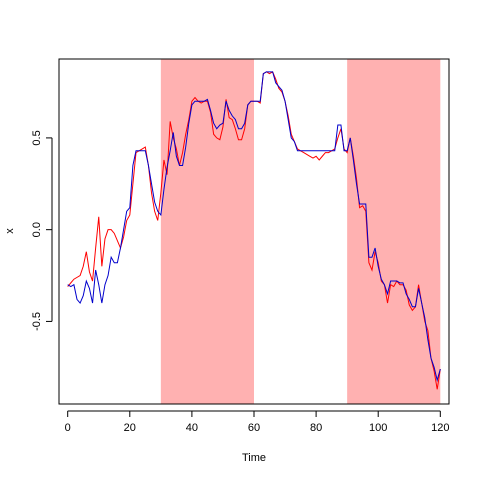 This screenshot has width=480, height=480. What do you see at coordinates (37, 321) in the screenshot?
I see `y-tick-label: -0.5` at bounding box center [37, 321].